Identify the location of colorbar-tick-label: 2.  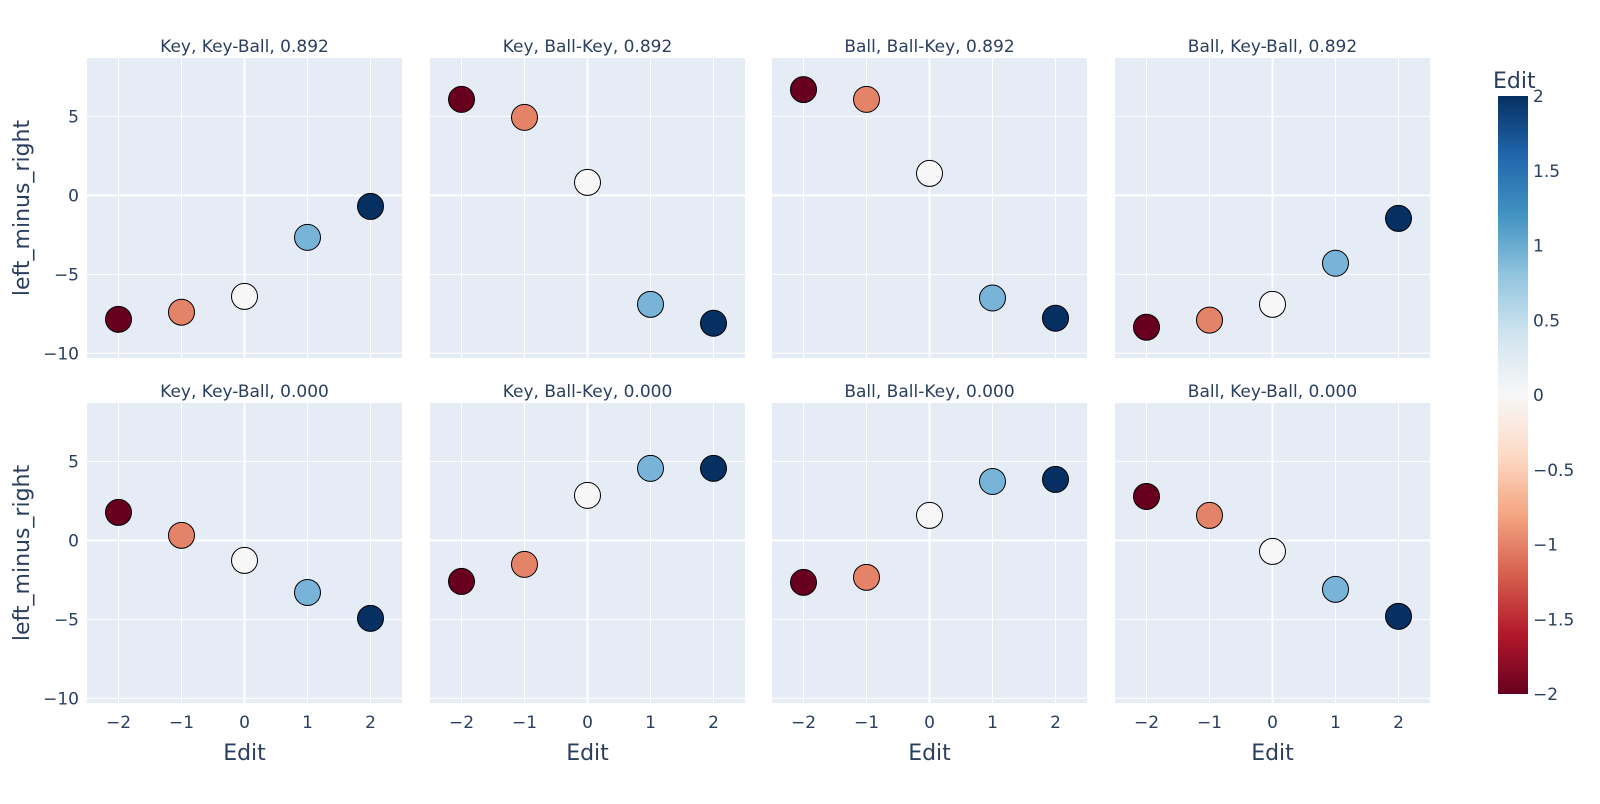
(1538, 97).